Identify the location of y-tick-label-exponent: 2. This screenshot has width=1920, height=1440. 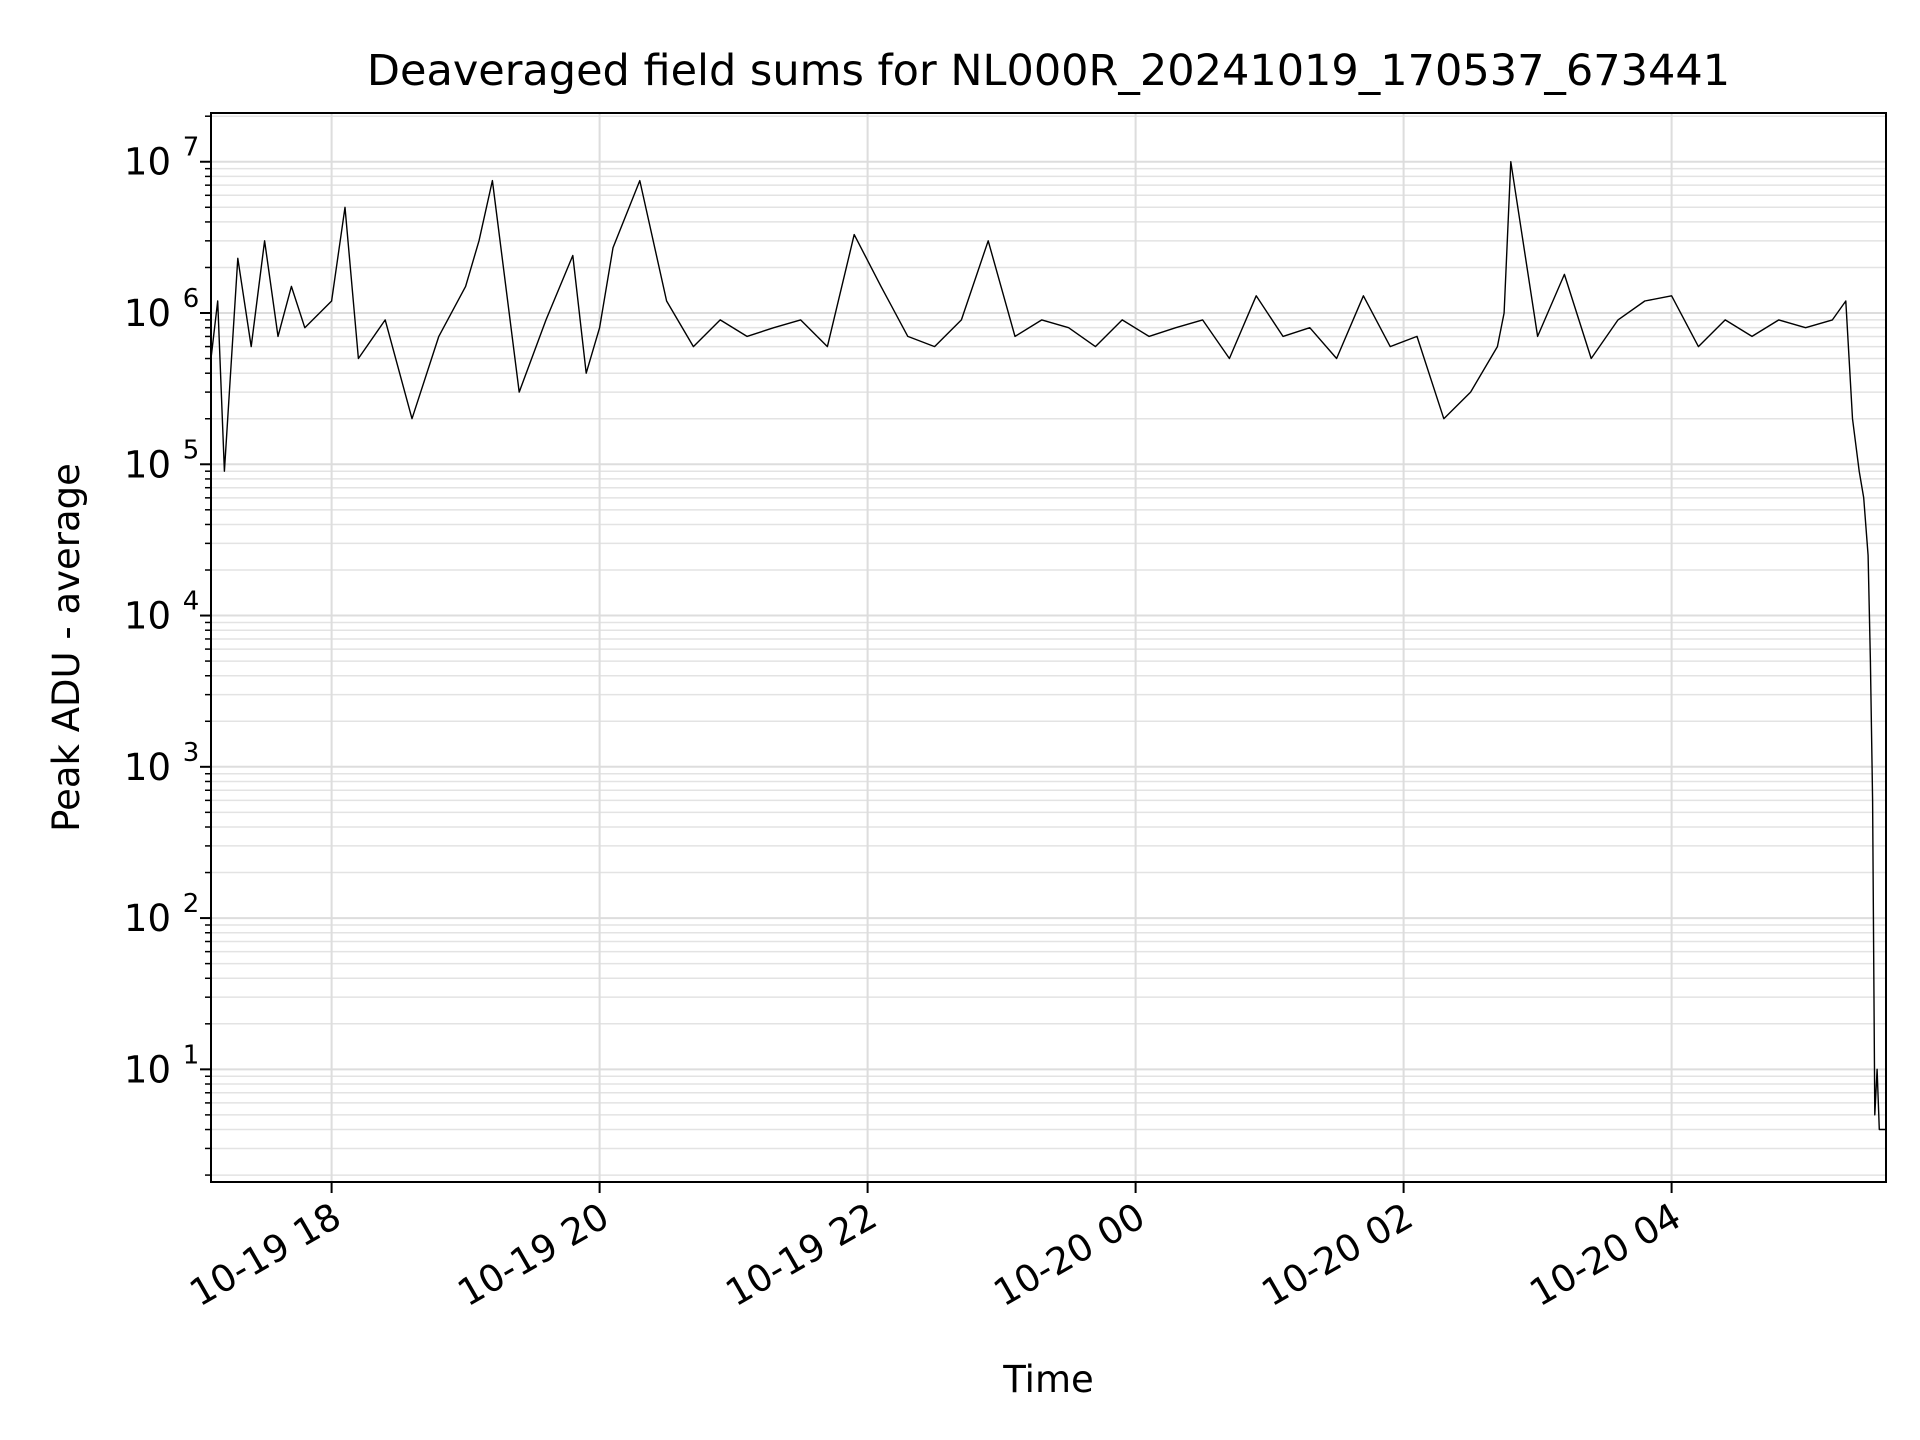
(191, 904).